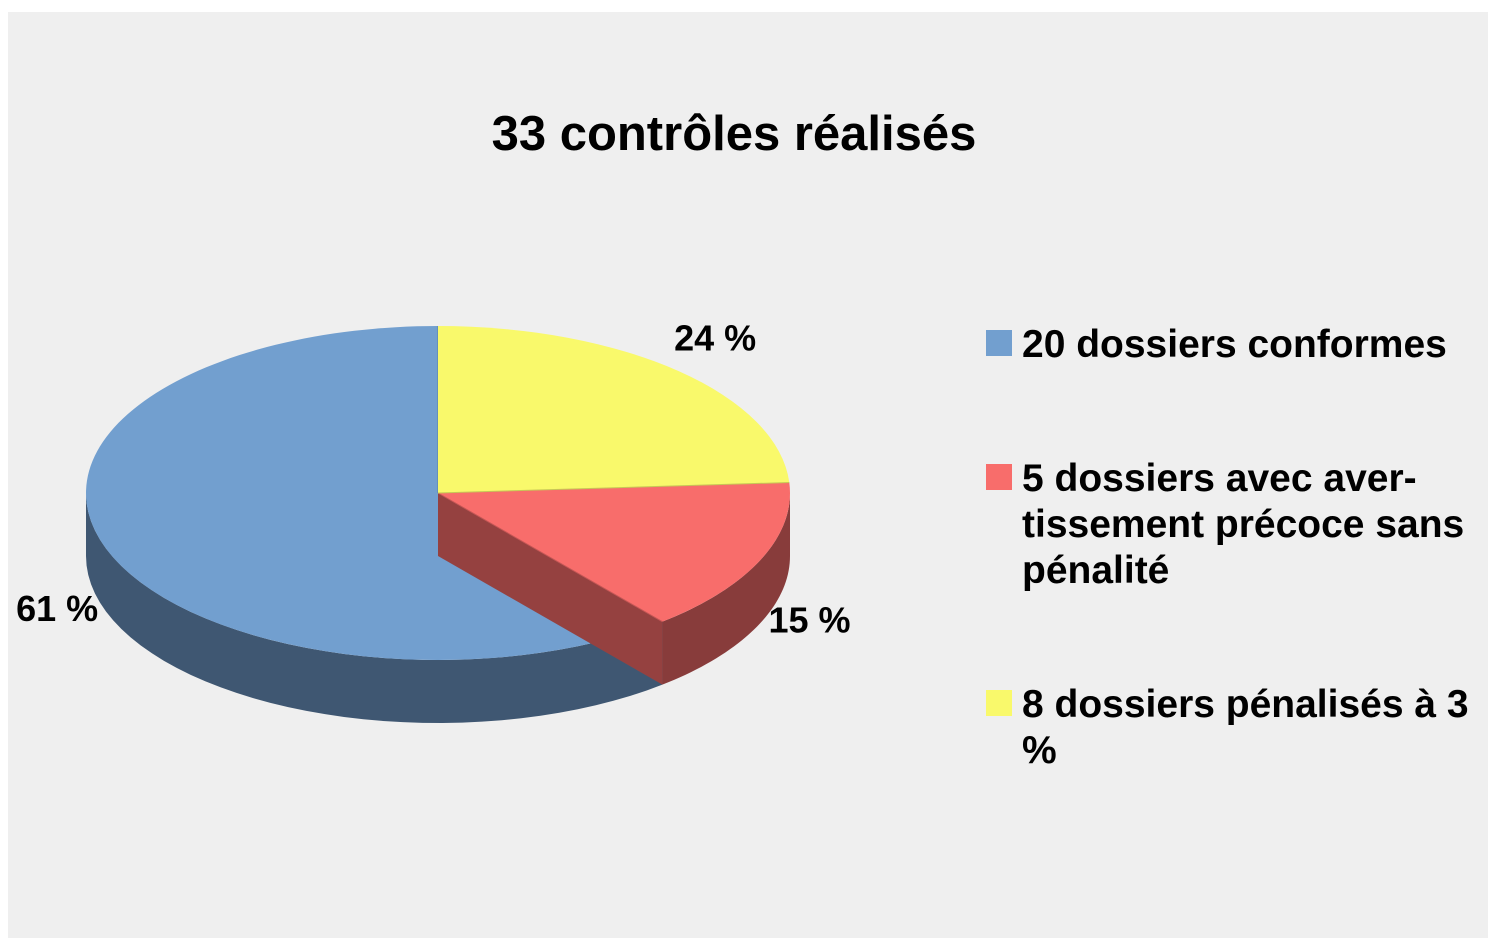 The width and height of the screenshot is (1488, 938). Describe the element at coordinates (1245, 727) in the screenshot. I see `legend-label: 8 dossiers pénalisés à 3 %` at that location.